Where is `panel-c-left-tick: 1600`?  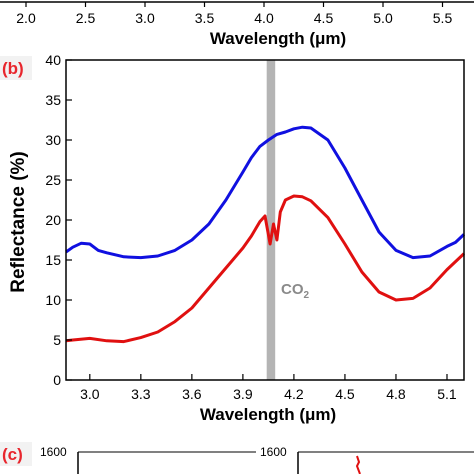 panel-c-left-tick: 1600 is located at coordinates (53, 452).